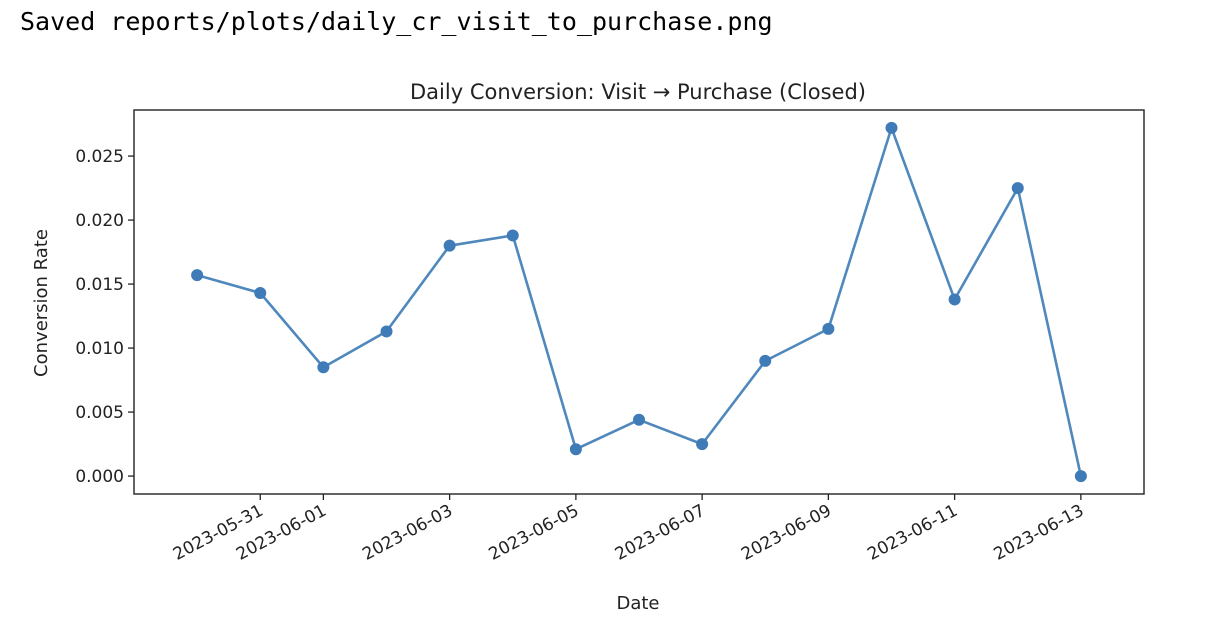  I want to click on x-tick-label: 2023-06-11, so click(912, 533).